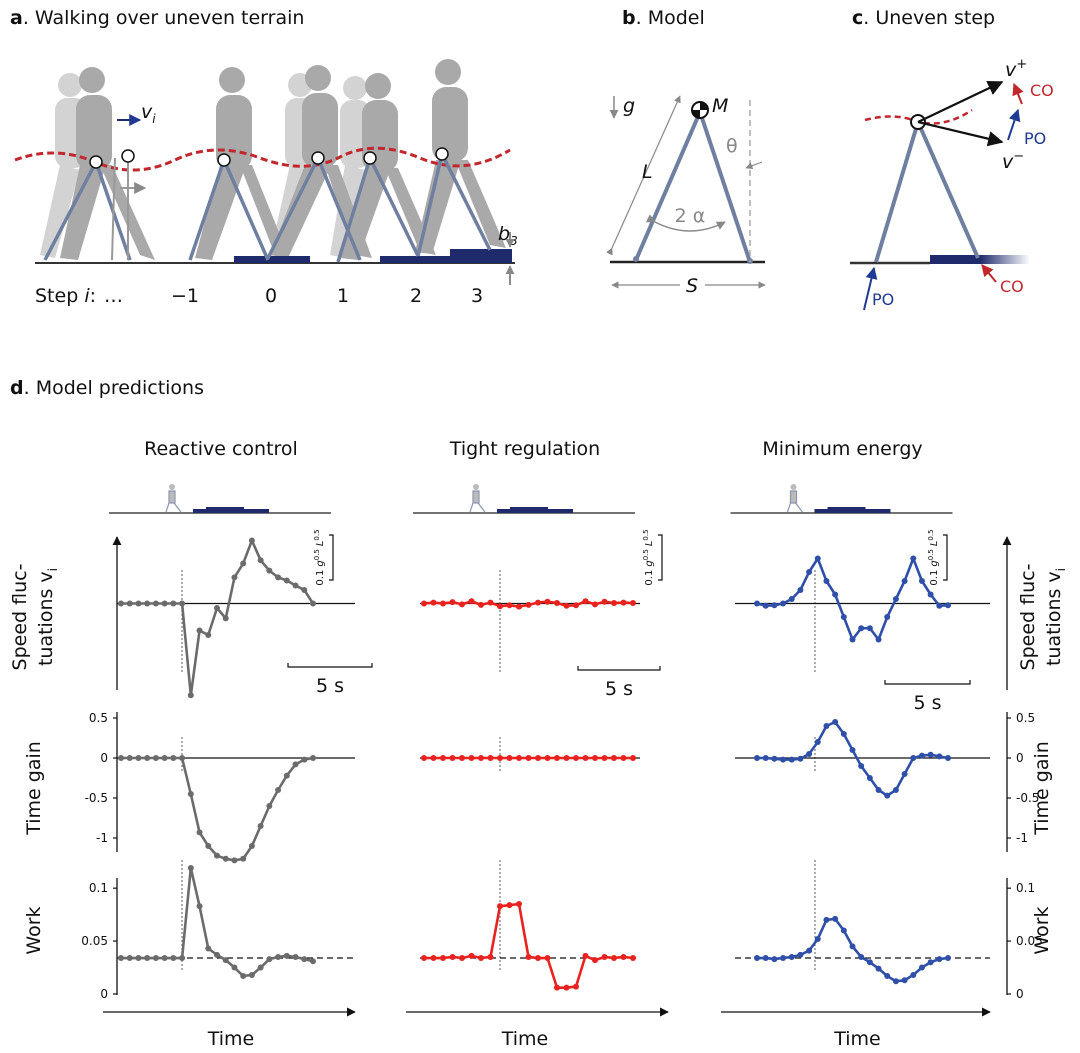  I want to click on com-markers, so click(269, 158).